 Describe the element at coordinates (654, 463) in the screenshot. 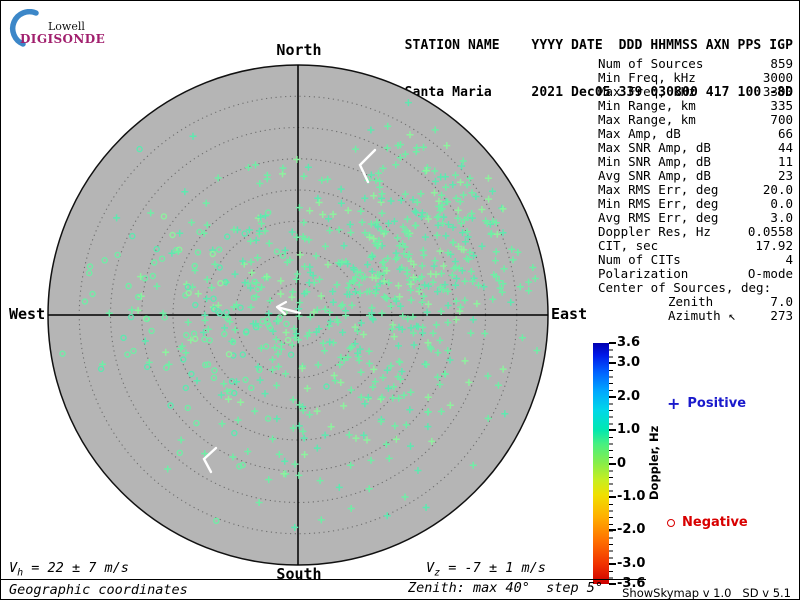

I see `colorbar-axis-title: Doppler, Hz` at that location.